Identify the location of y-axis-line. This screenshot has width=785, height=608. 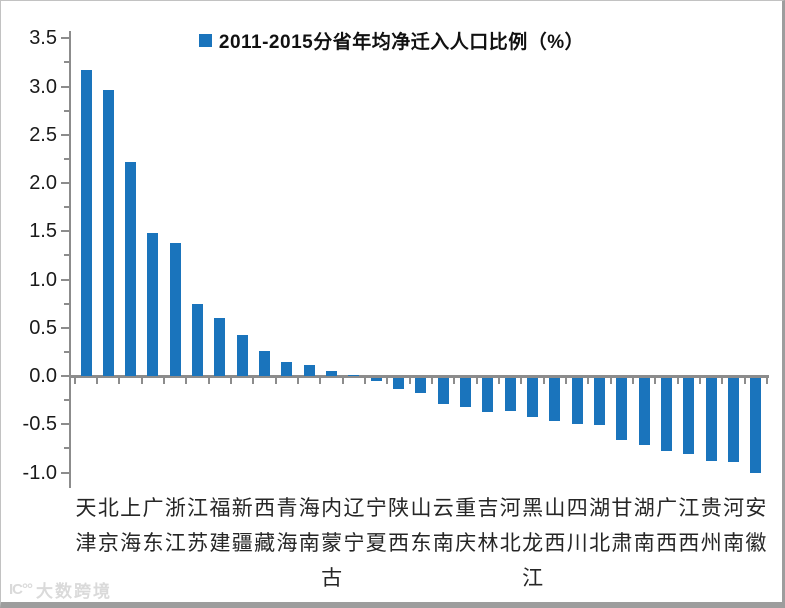
(70, 259).